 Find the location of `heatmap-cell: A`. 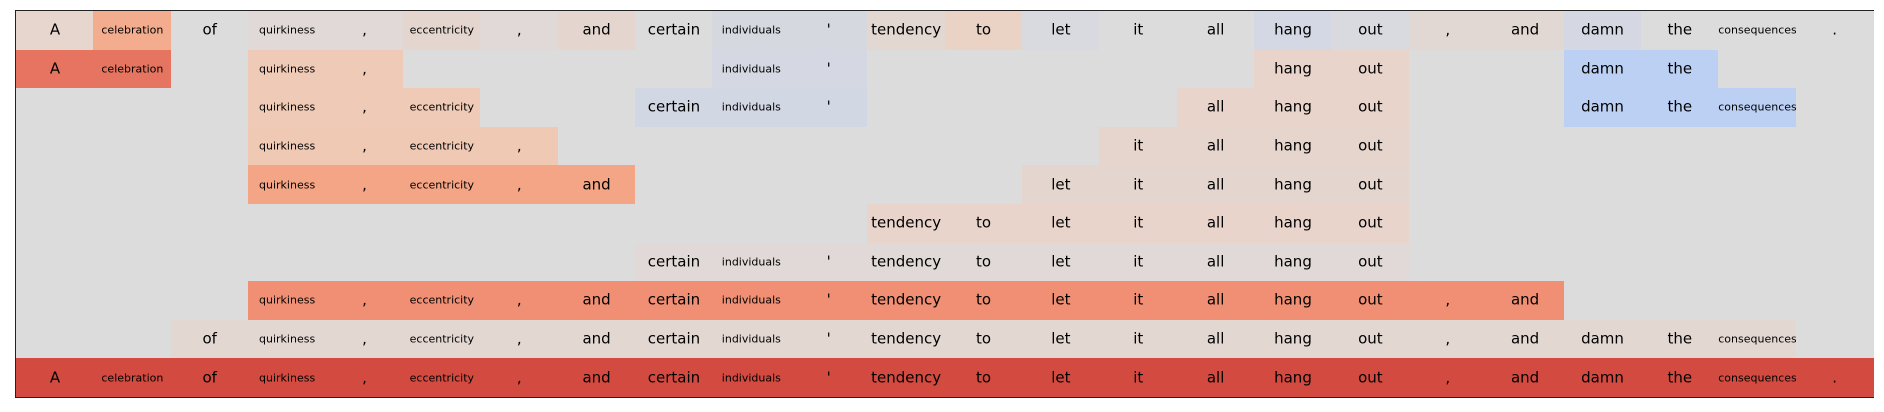

heatmap-cell: A is located at coordinates (55, 30).